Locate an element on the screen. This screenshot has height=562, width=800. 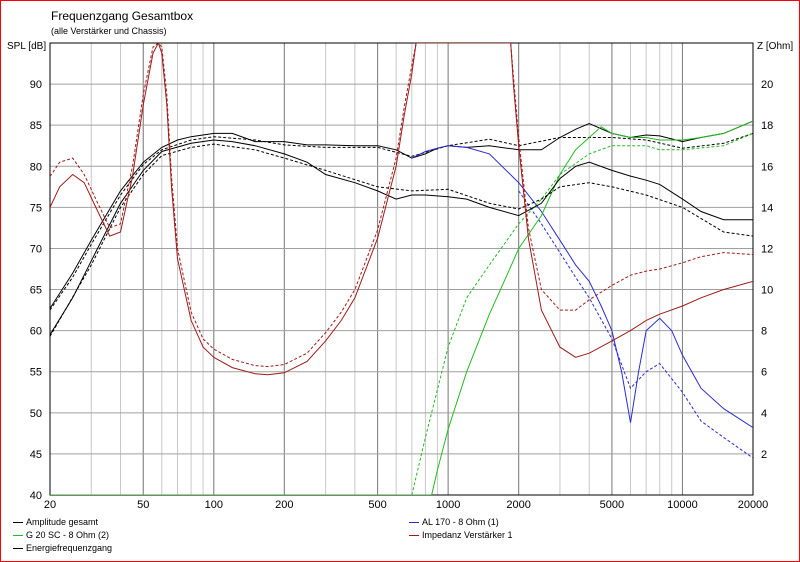
y-tick-label-left: 80 is located at coordinates (36, 167).